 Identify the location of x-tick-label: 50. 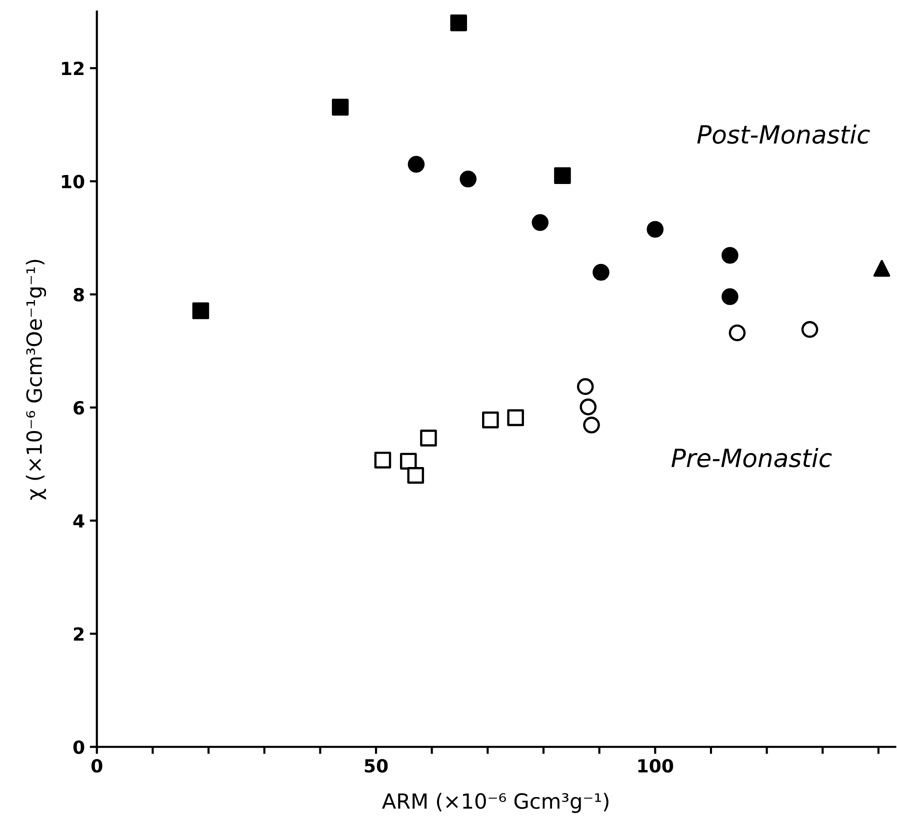
(376, 765).